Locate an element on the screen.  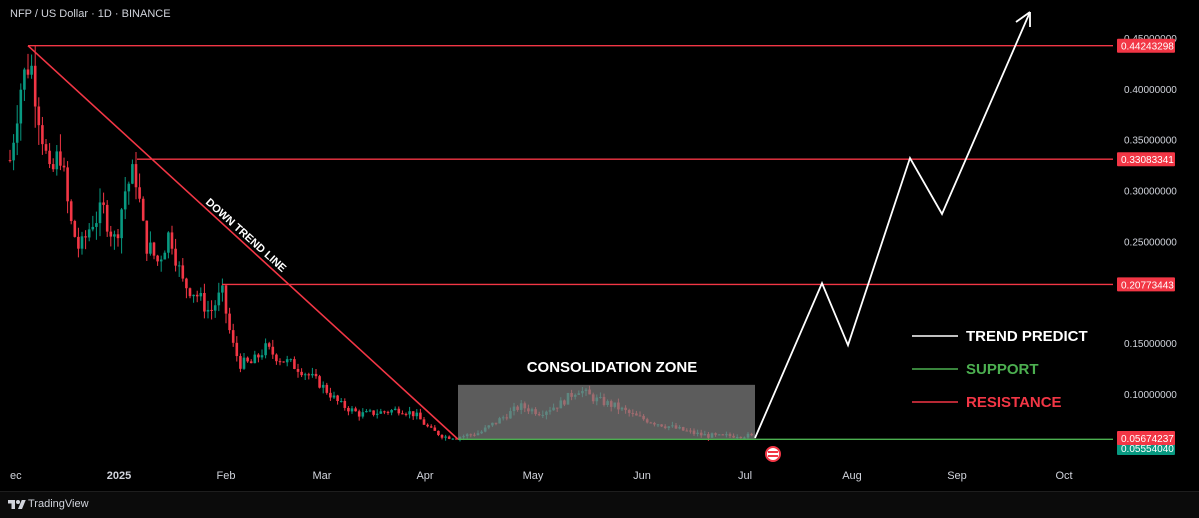
price-tag-label: 0.33083341 is located at coordinates (1147, 160).